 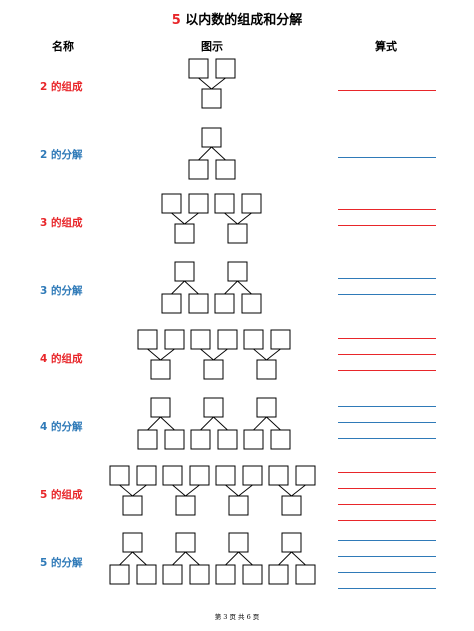 What do you see at coordinates (212, 46) in the screenshot?
I see `header-diagram: 图示` at bounding box center [212, 46].